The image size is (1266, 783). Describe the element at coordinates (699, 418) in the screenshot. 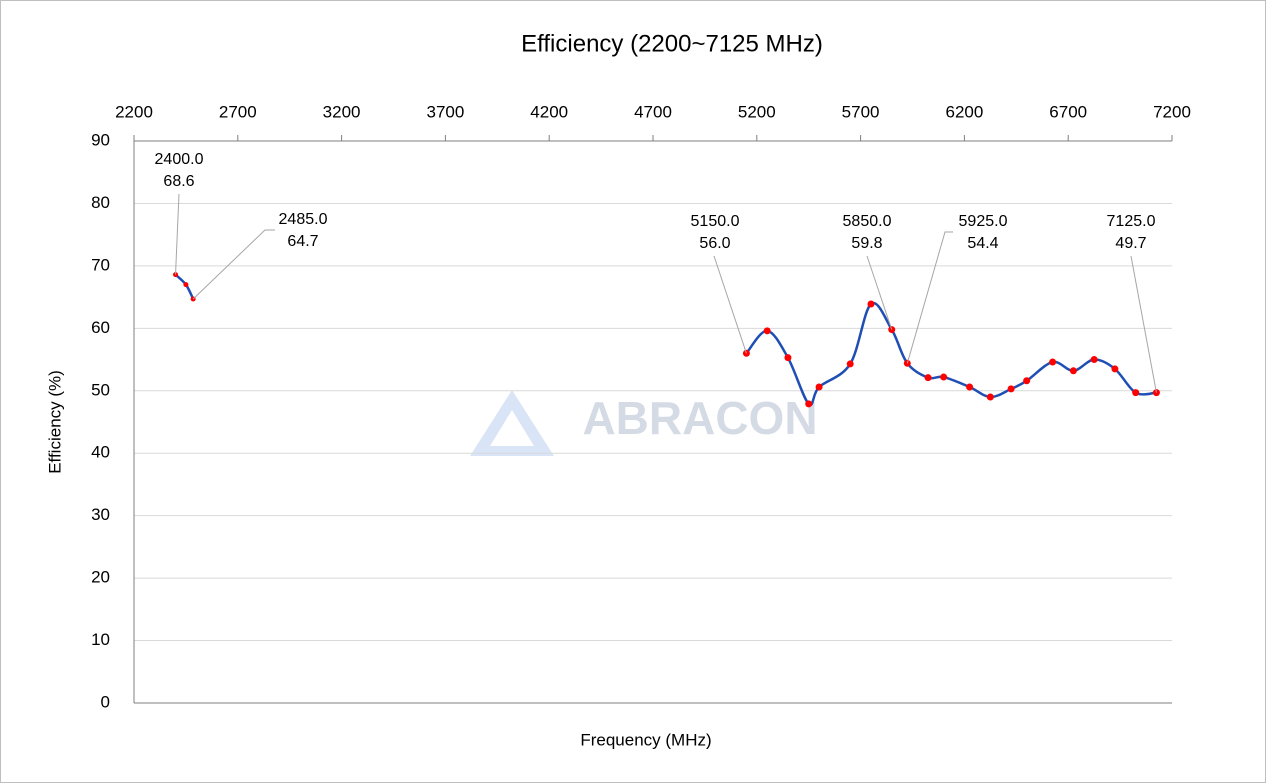

I see `watermark: ABRACON` at that location.